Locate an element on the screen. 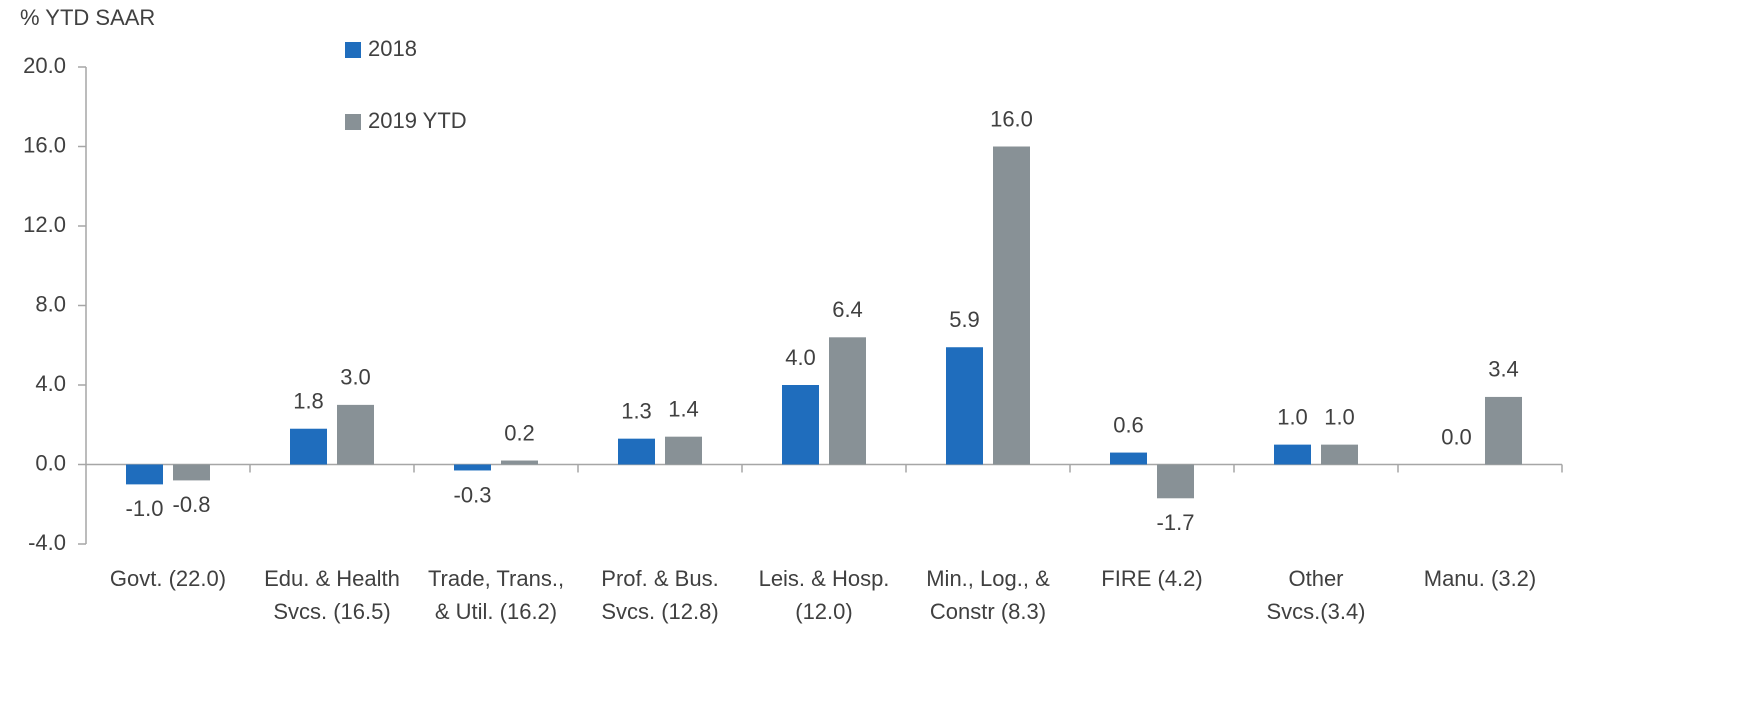 Image resolution: width=1739 pixels, height=702 pixels. data-label: 3.4 is located at coordinates (1503, 369).